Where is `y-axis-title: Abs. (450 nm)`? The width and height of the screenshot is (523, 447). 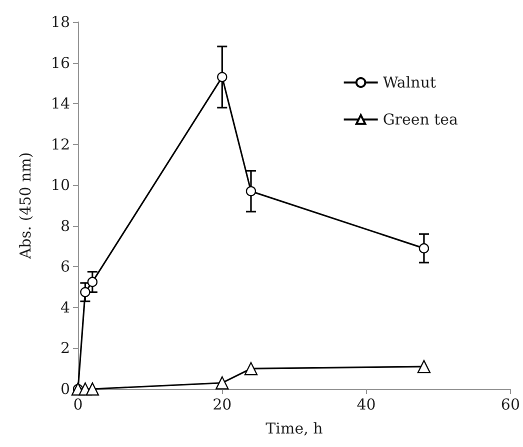 y-axis-title: Abs. (450 nm) is located at coordinates (25, 206).